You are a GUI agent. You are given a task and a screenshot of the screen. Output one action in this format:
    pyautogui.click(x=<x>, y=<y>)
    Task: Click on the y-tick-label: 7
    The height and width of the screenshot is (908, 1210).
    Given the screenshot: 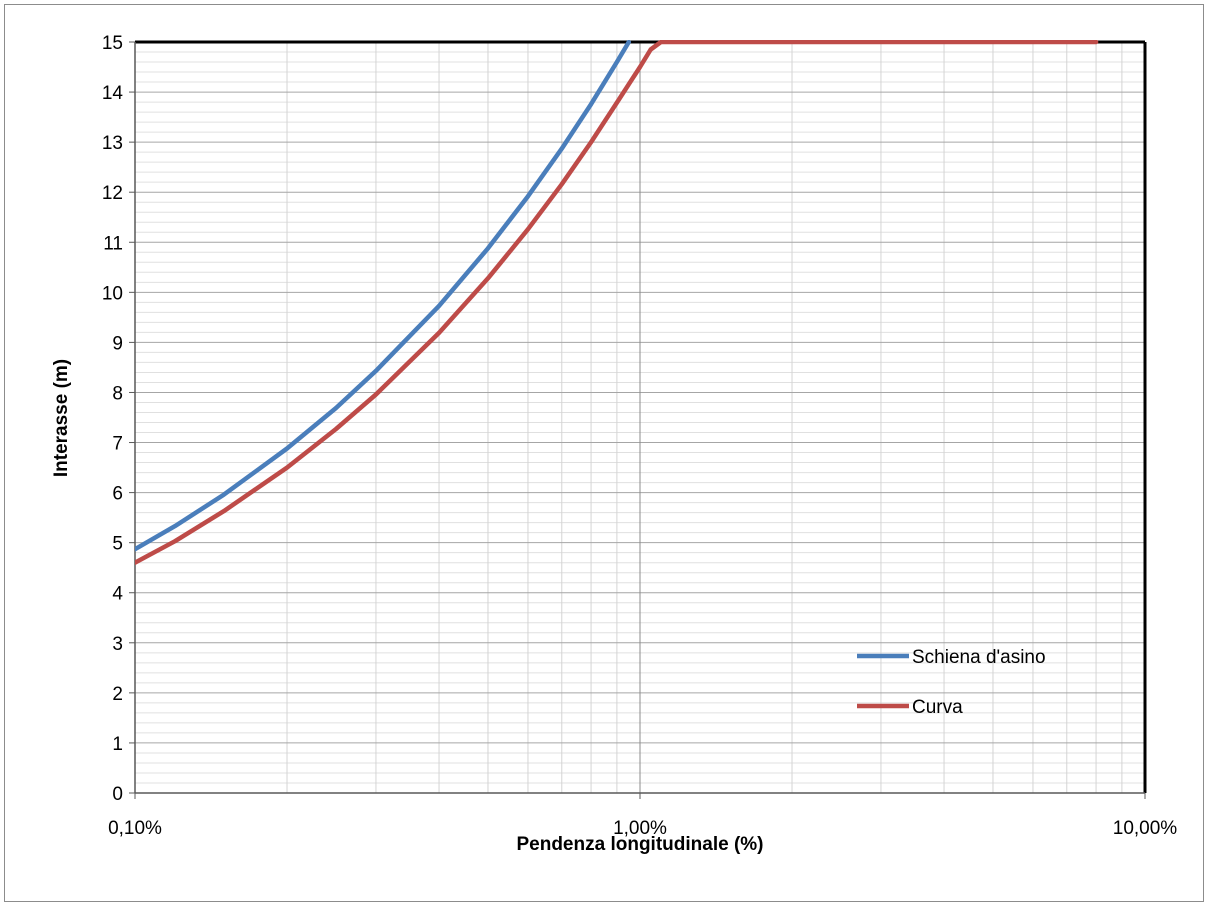 What is the action you would take?
    pyautogui.click(x=117, y=444)
    